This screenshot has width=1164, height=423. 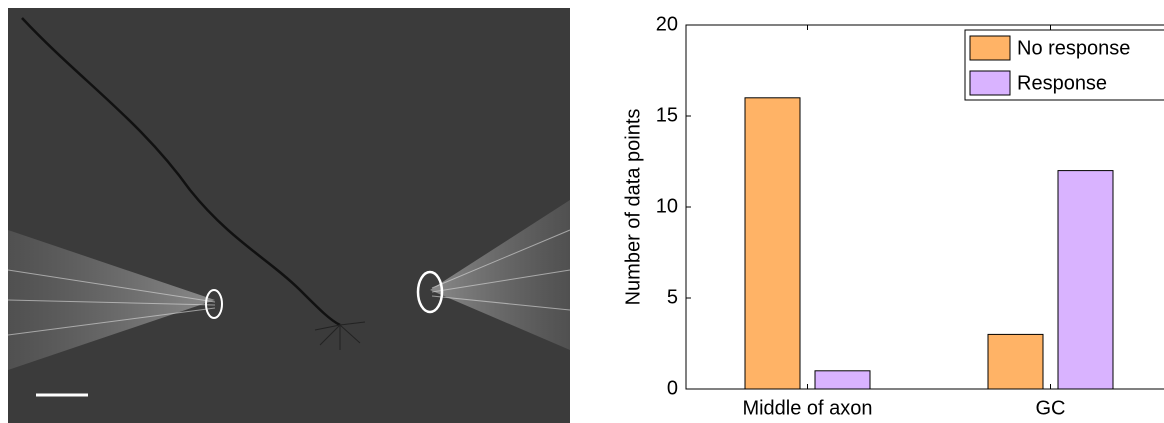 I want to click on legend-label: Response, so click(x=1062, y=83).